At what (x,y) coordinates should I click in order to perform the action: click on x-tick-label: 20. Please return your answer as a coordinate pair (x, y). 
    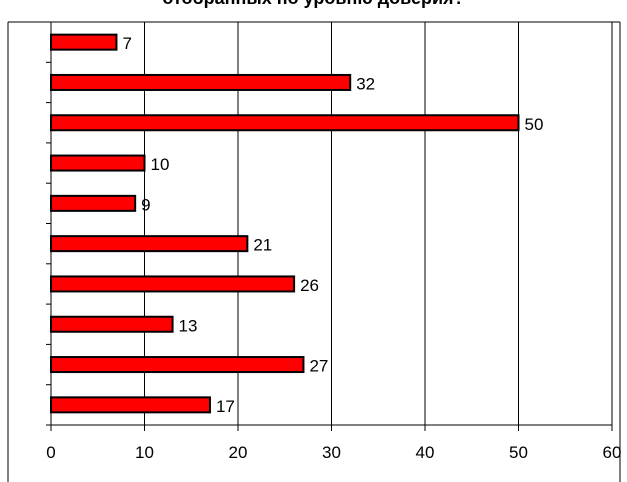
    Looking at the image, I should click on (238, 452).